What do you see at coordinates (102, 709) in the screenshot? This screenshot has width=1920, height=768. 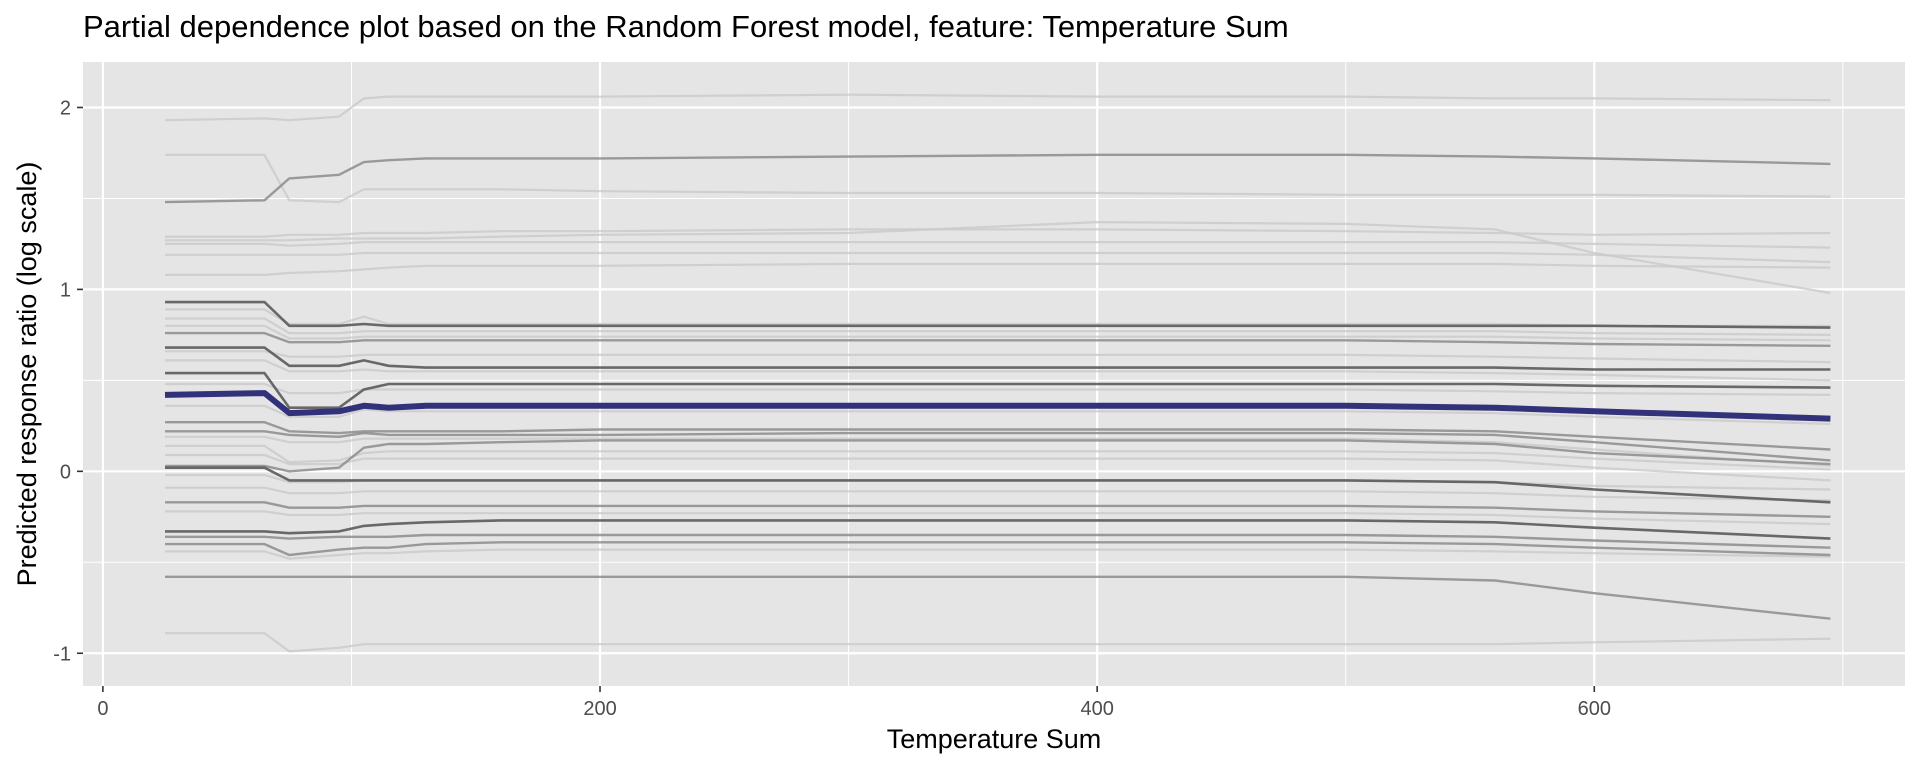 I see `x-tick-label: 0` at bounding box center [102, 709].